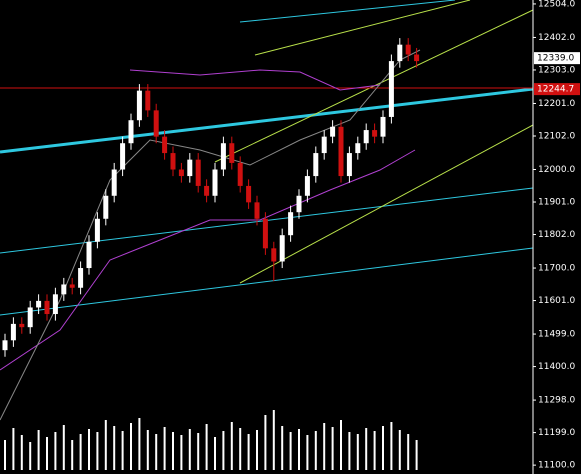 The width and height of the screenshot is (581, 474). I want to click on y-tick-label: 12000.0, so click(556, 170).